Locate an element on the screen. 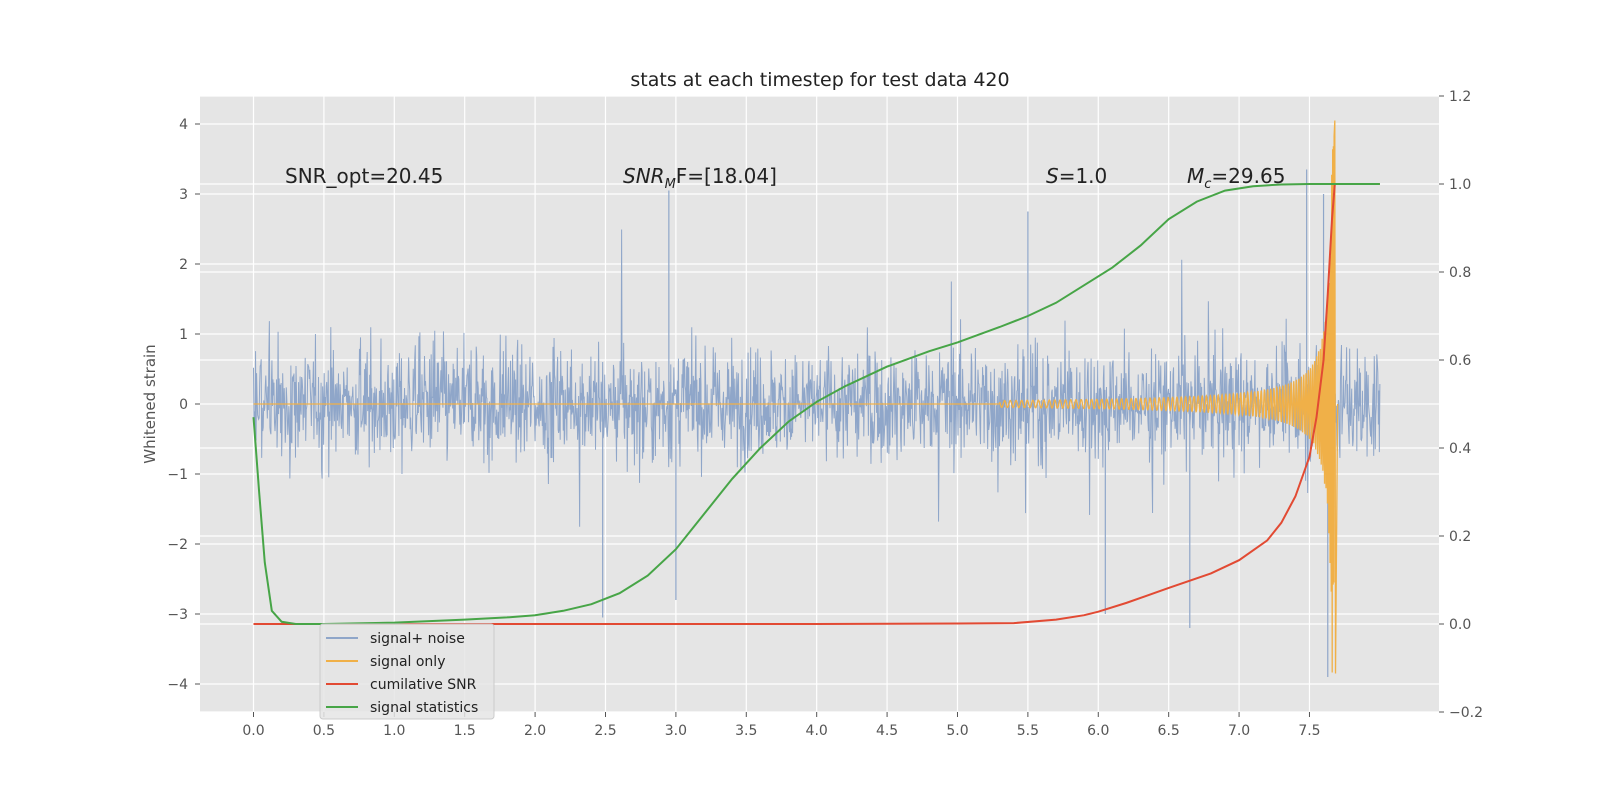  x-tick-label: 0.5 is located at coordinates (324, 731).